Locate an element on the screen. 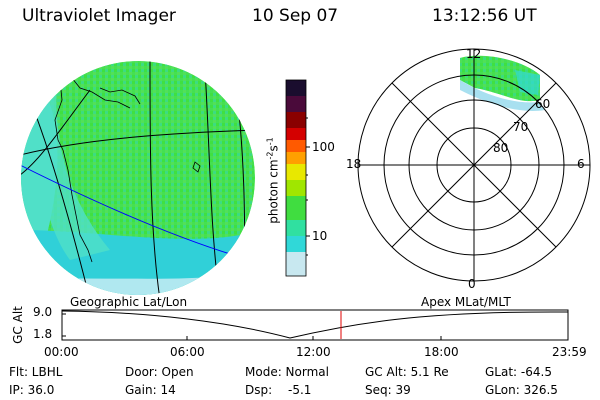 The image size is (600, 400). colorbar-tick-10: 10 is located at coordinates (320, 236).